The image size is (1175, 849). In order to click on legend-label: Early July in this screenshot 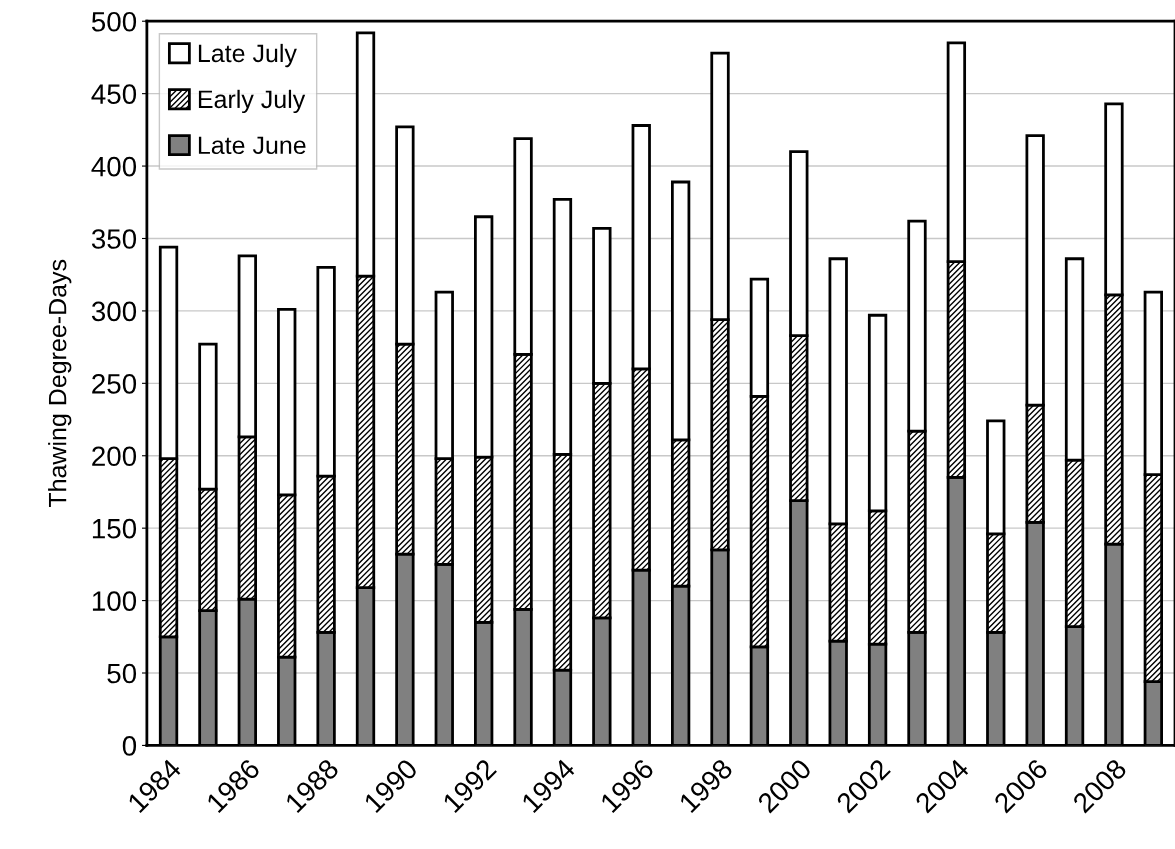, I will do `click(252, 101)`.